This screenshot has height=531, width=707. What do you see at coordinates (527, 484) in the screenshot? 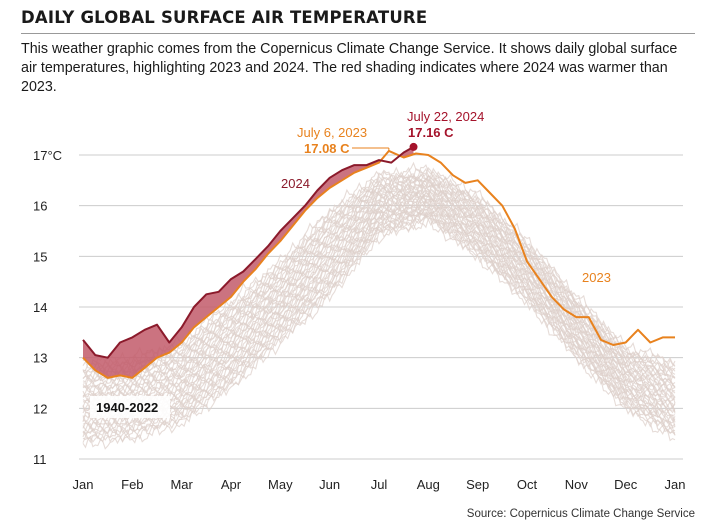
I see `x-tick-label: Oct` at bounding box center [527, 484].